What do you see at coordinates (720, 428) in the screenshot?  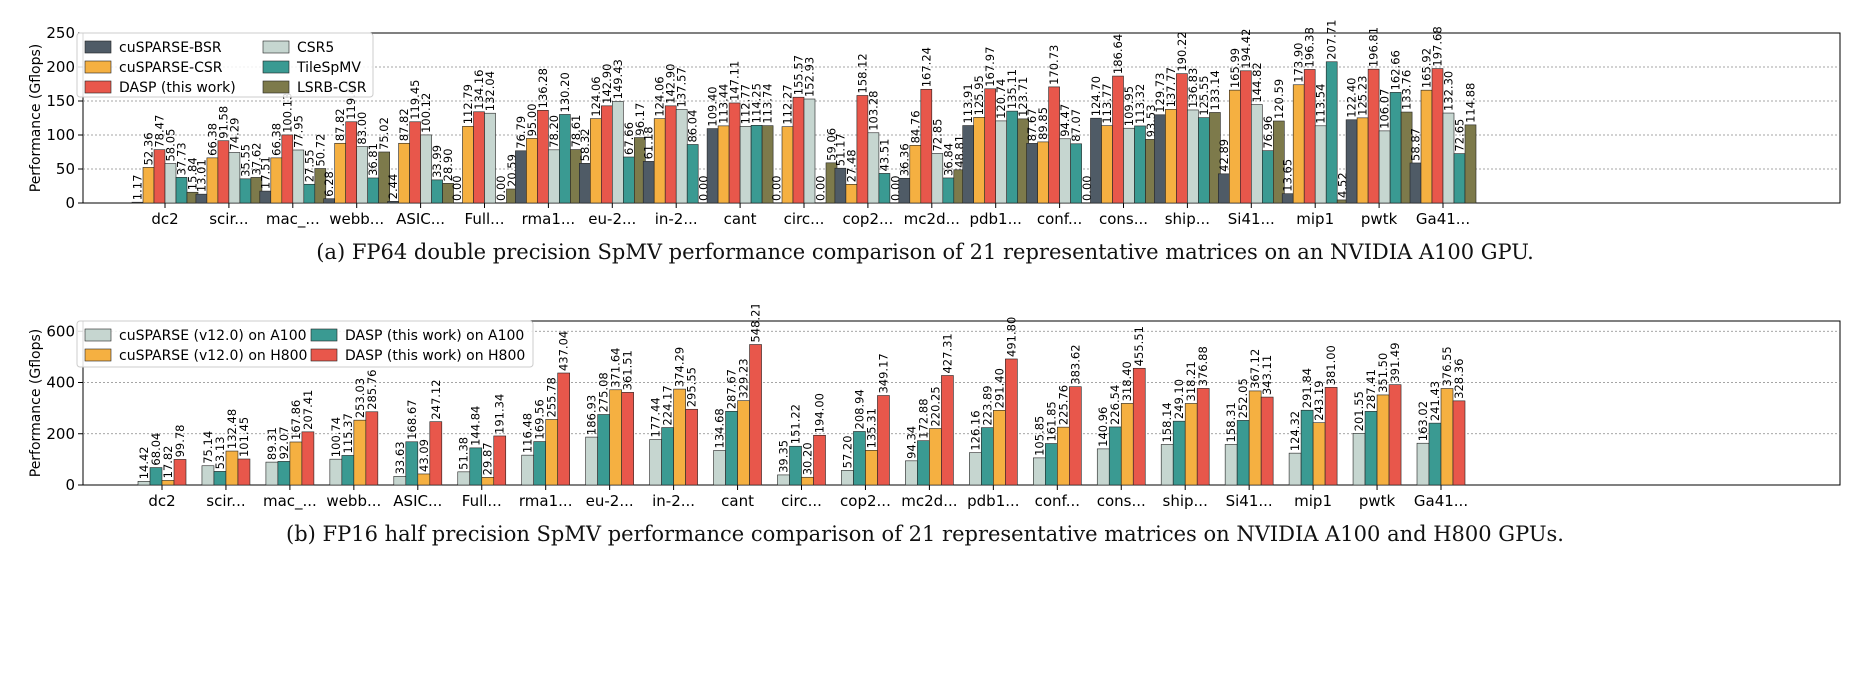 I see `data-label: 134.68` at bounding box center [720, 428].